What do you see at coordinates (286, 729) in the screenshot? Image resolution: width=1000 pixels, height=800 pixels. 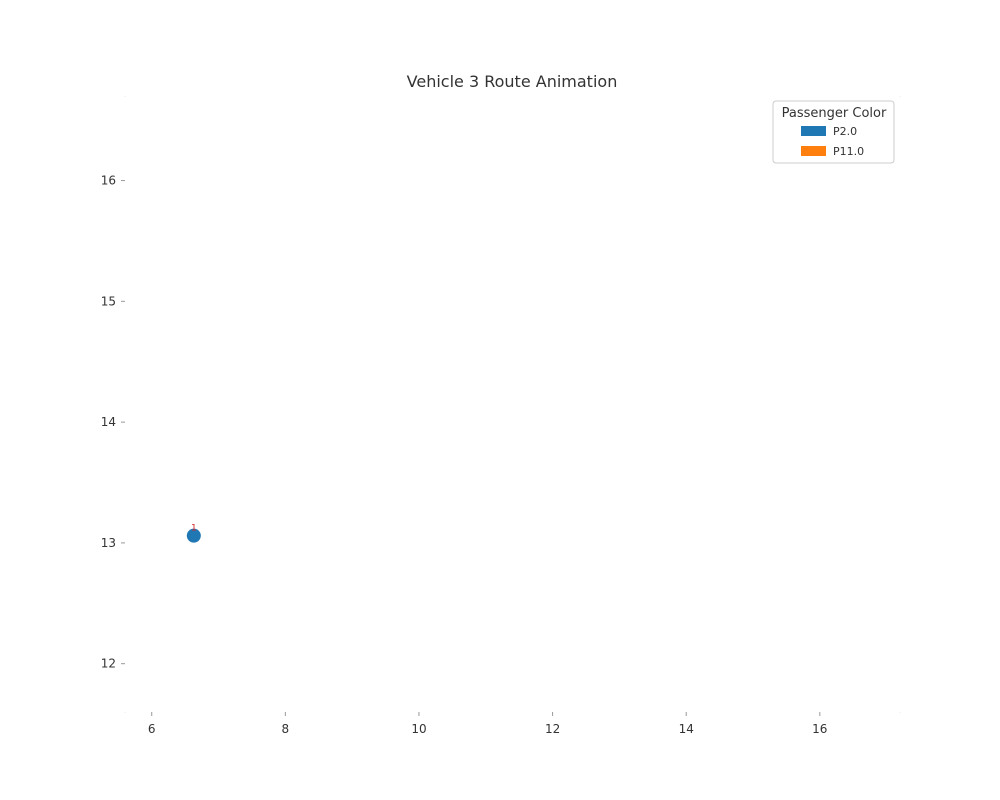 I see `x-tick-label: 8` at bounding box center [286, 729].